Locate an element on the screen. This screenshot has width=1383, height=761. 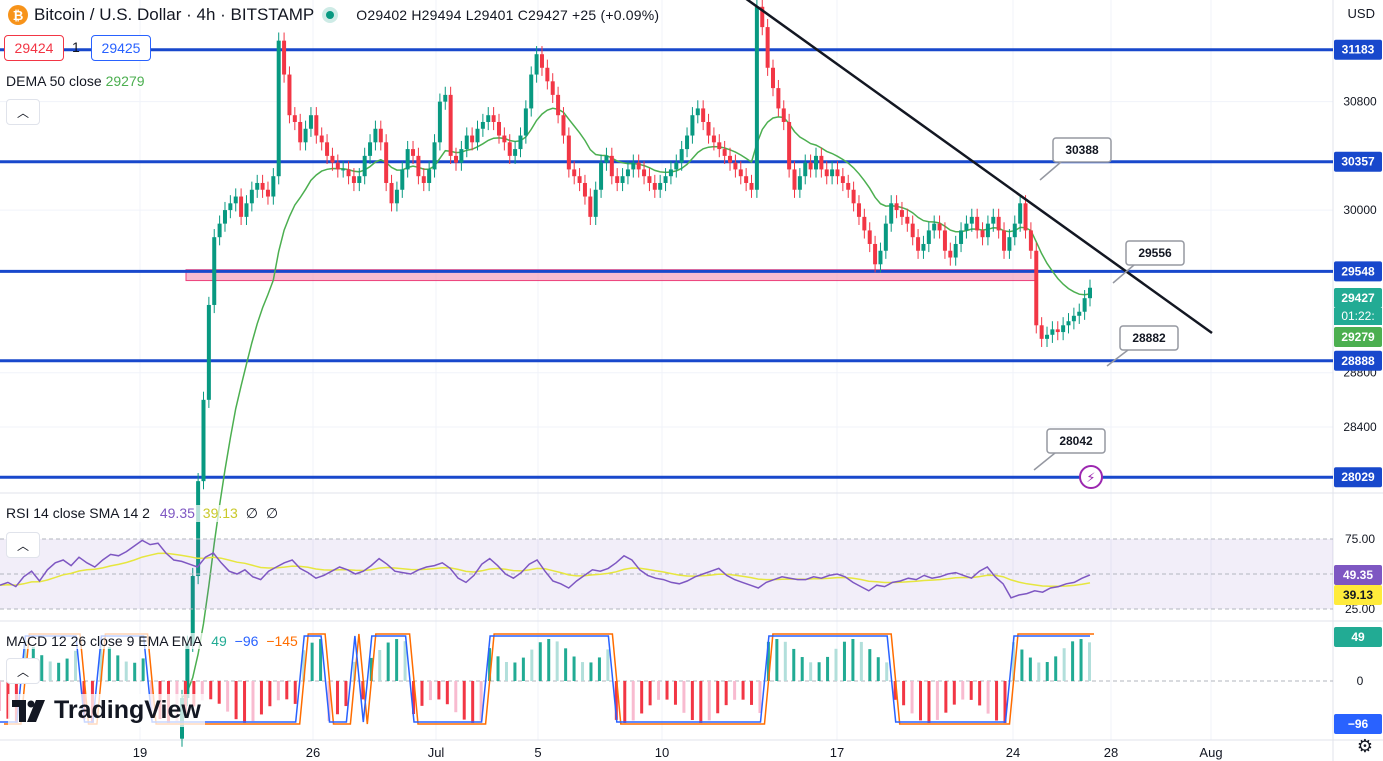
time-tick-label: 17 is located at coordinates (837, 752).